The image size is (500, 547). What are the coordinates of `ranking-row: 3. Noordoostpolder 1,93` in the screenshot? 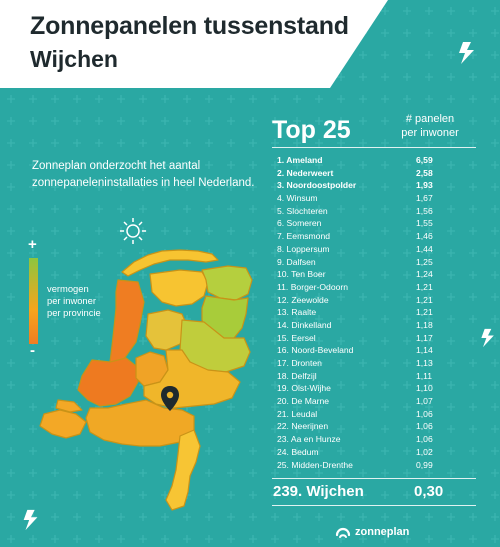 It's located at (377, 185).